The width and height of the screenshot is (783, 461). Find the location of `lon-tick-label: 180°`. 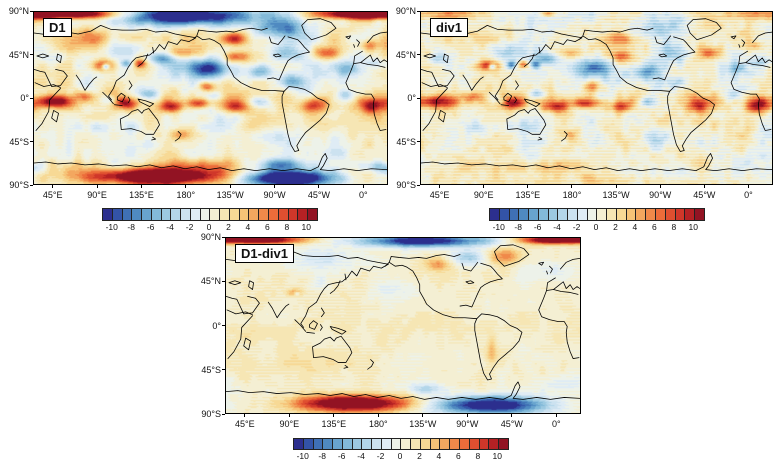

lon-tick-label: 180° is located at coordinates (186, 195).